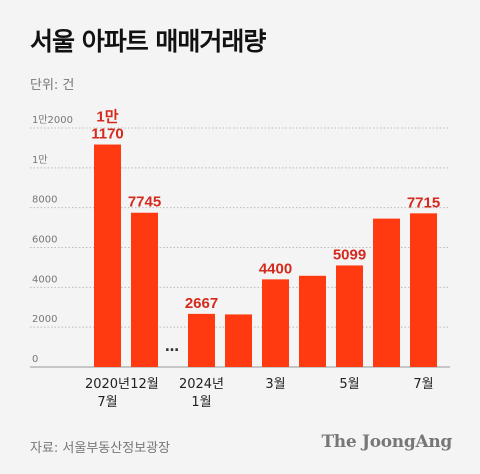 The height and width of the screenshot is (474, 480). What do you see at coordinates (44, 200) in the screenshot?
I see `y-tick-label: 8000` at bounding box center [44, 200].